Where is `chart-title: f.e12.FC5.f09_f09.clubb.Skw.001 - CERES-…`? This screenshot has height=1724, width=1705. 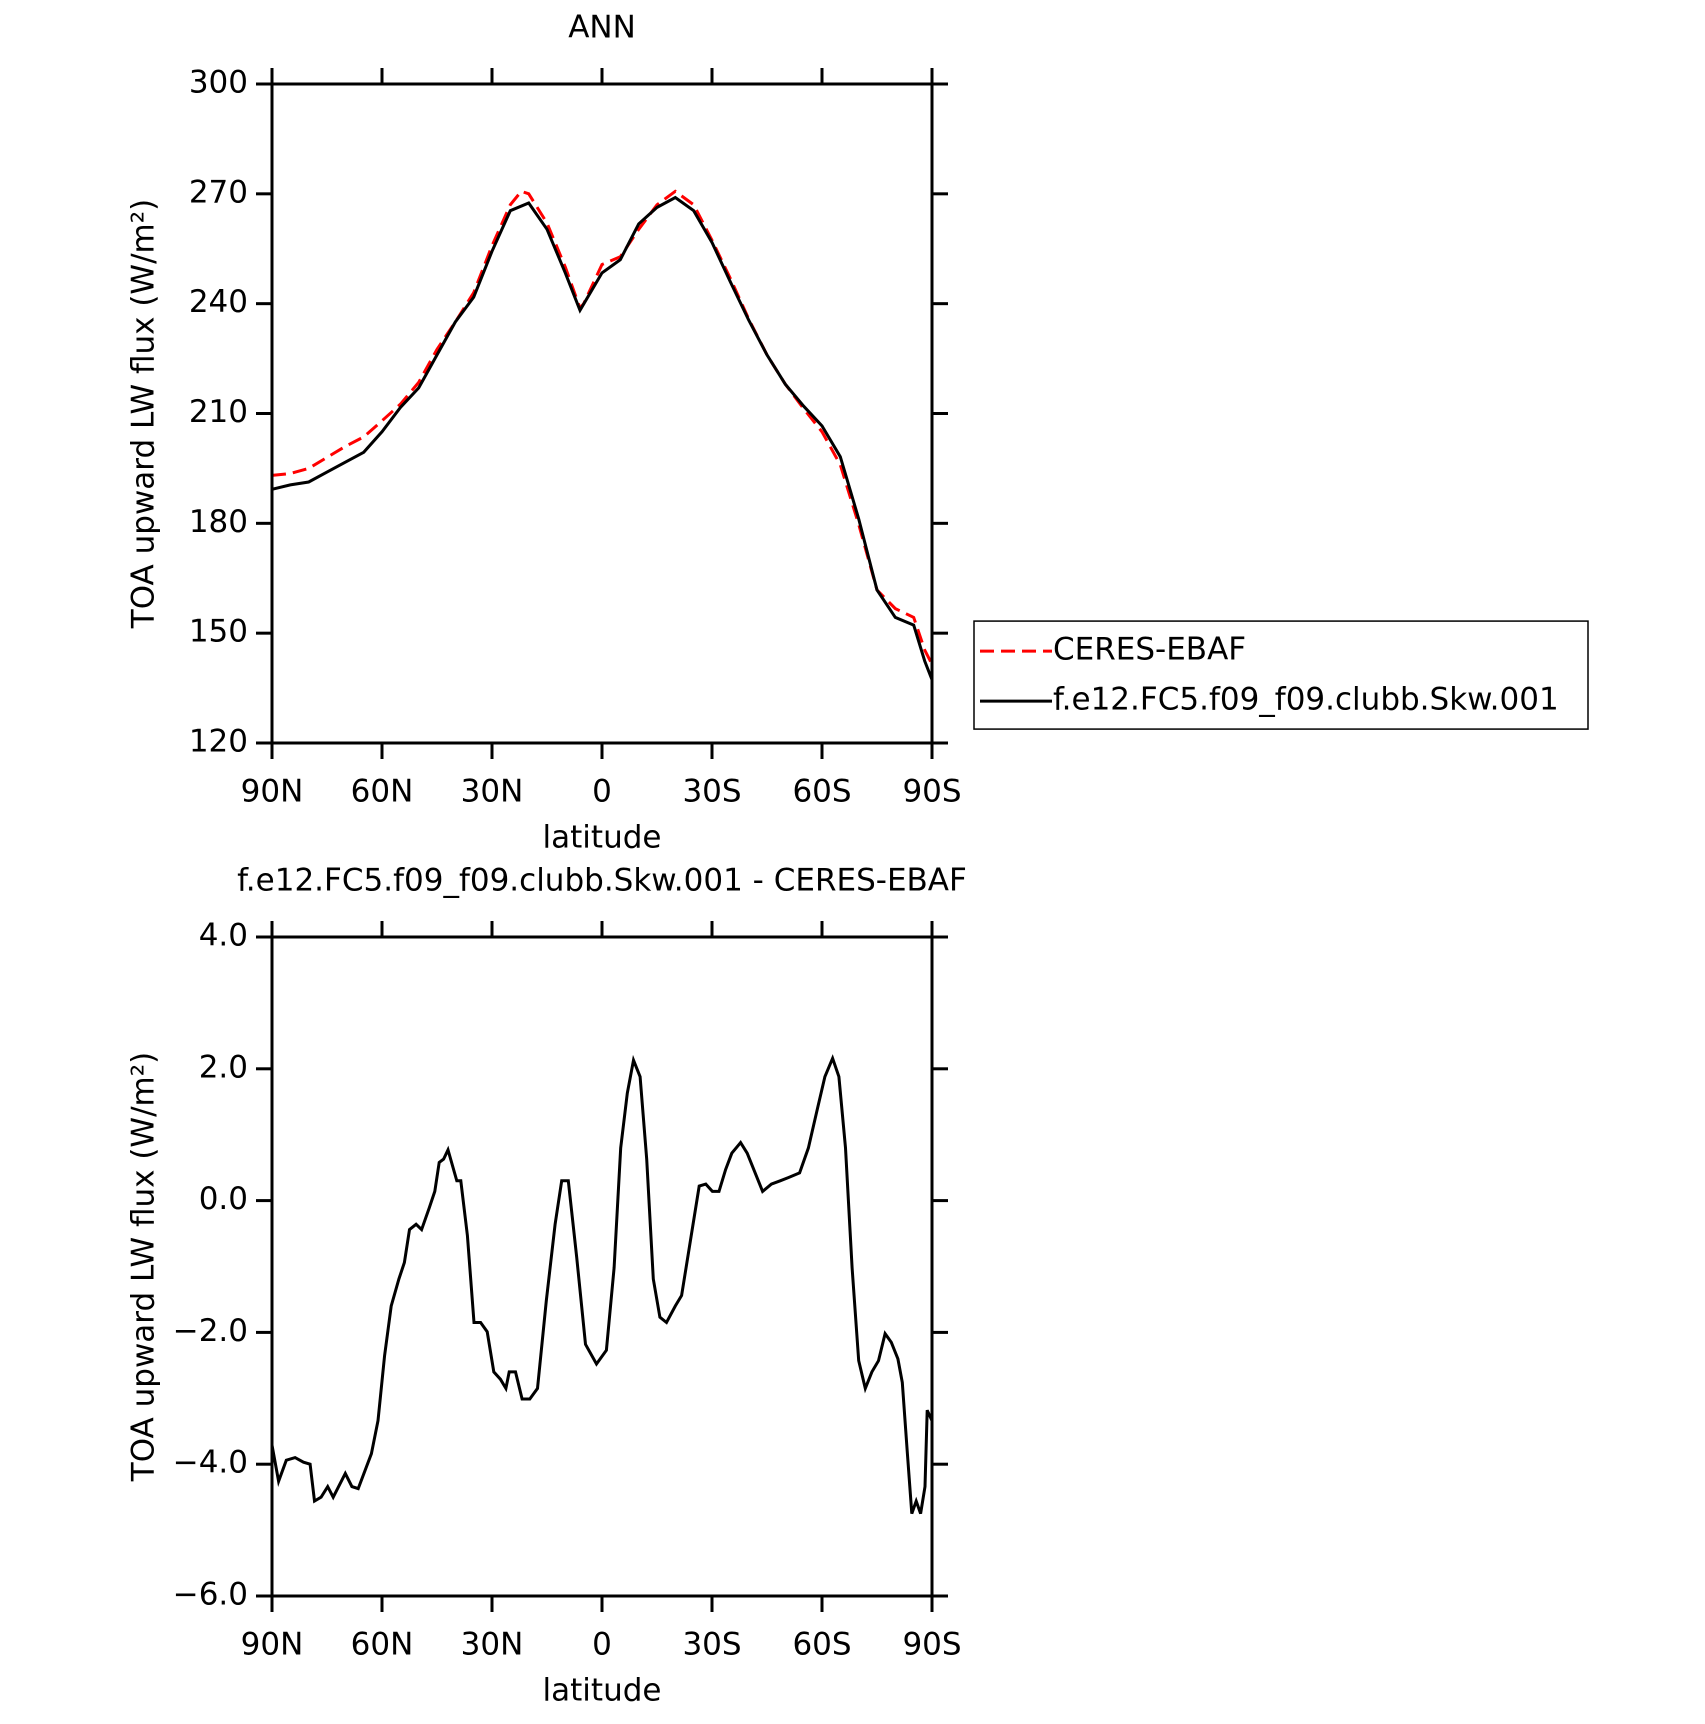
chart-title: f.e12.FC5.f09_f09.clubb.Skw.001 - CERES-… is located at coordinates (602, 881).